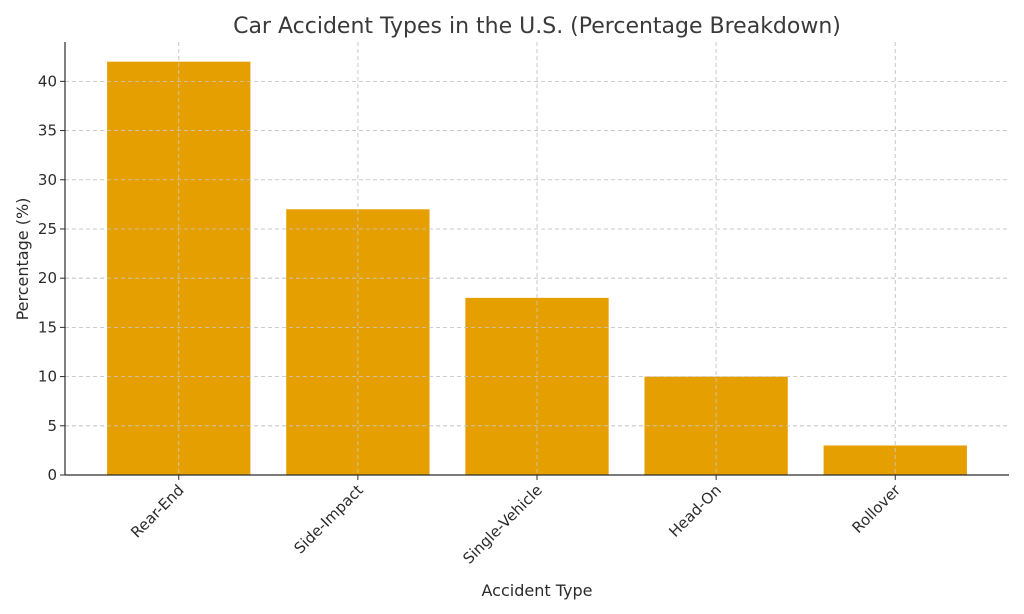  What do you see at coordinates (47, 131) in the screenshot?
I see `y-tick-label: 35` at bounding box center [47, 131].